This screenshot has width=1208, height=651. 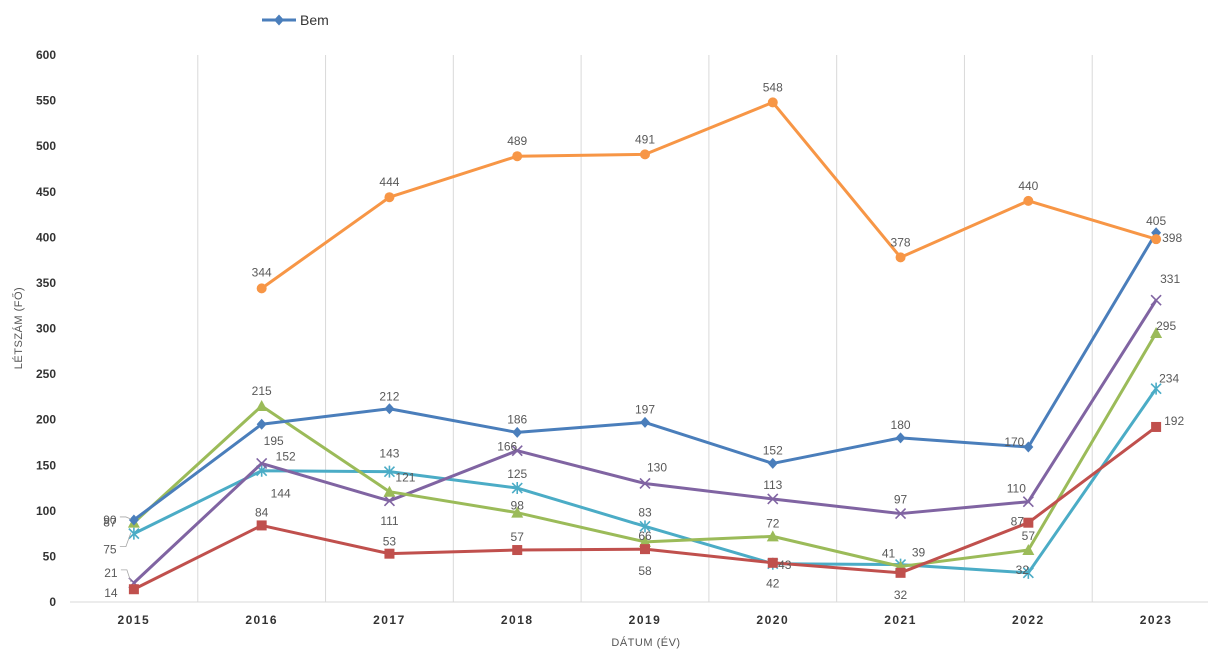 I want to click on y-tick-label: 50, so click(x=50, y=556).